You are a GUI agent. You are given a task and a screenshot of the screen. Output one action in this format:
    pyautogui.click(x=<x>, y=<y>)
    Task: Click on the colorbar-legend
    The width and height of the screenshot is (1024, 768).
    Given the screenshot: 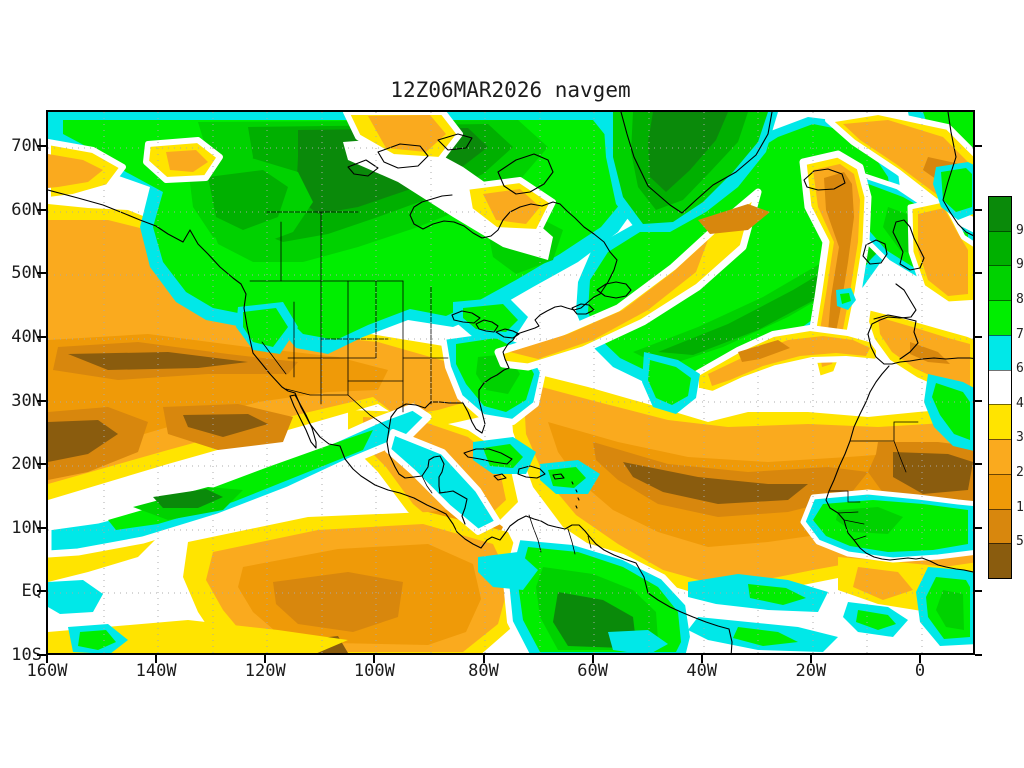 What is the action you would take?
    pyautogui.click(x=1000, y=387)
    